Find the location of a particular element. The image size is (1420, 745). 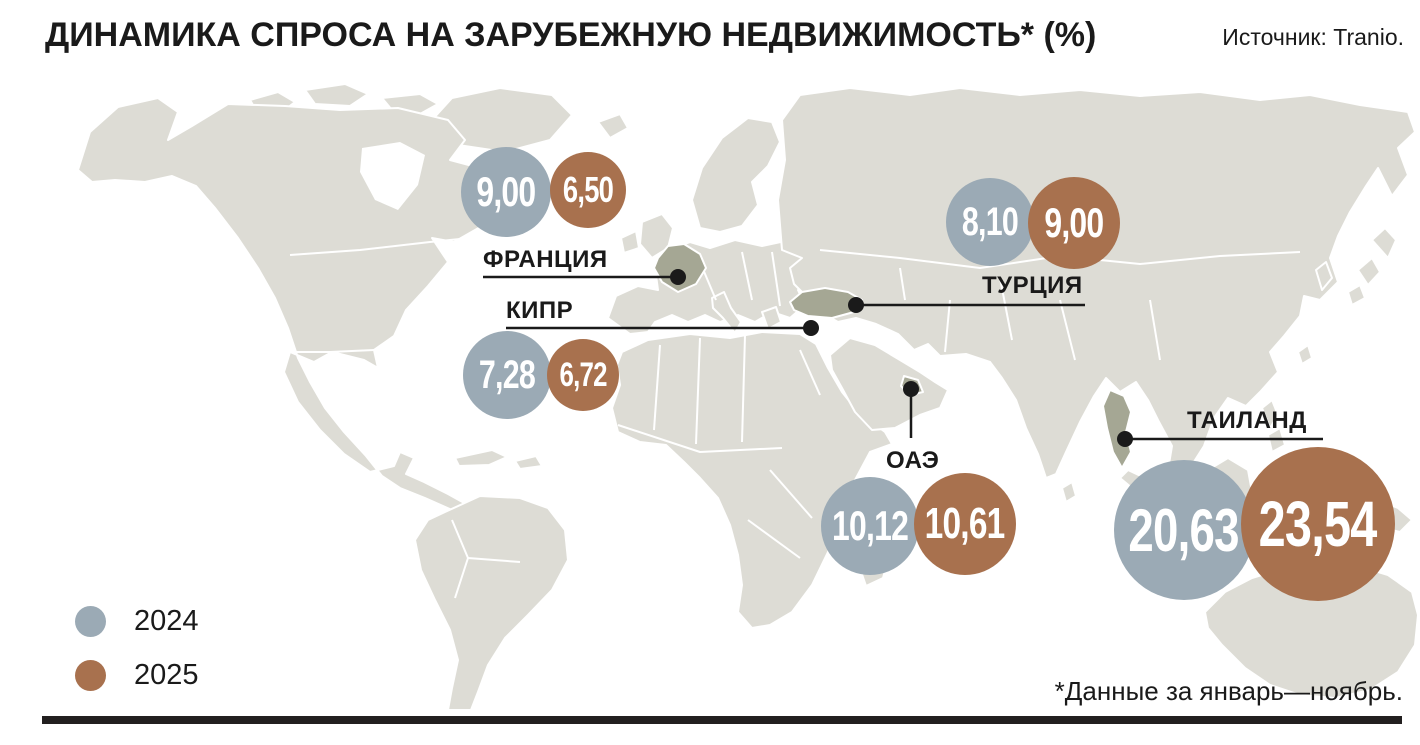

legend: 2024 2025 is located at coordinates (137, 658).